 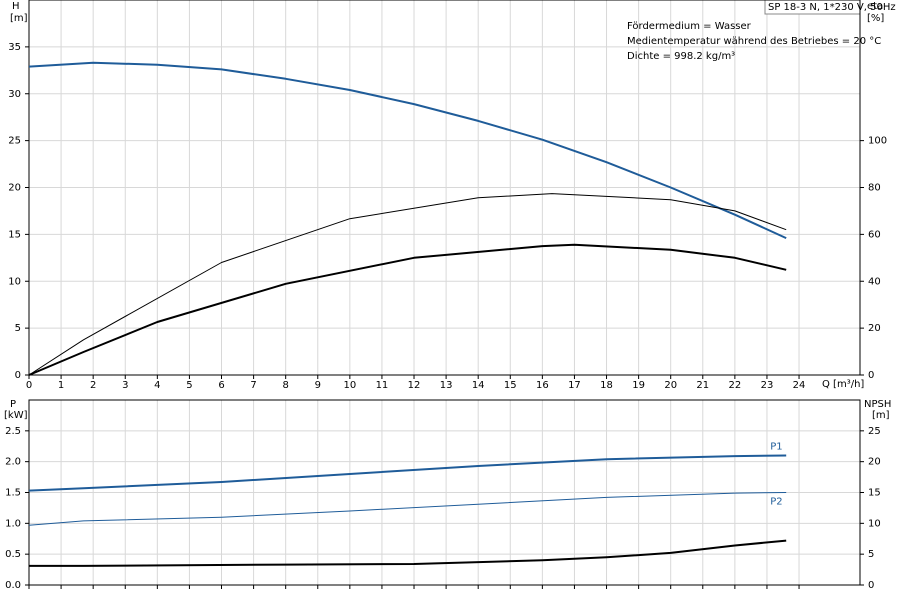 What do you see at coordinates (874, 281) in the screenshot?
I see `y2-tick-label: 40` at bounding box center [874, 281].